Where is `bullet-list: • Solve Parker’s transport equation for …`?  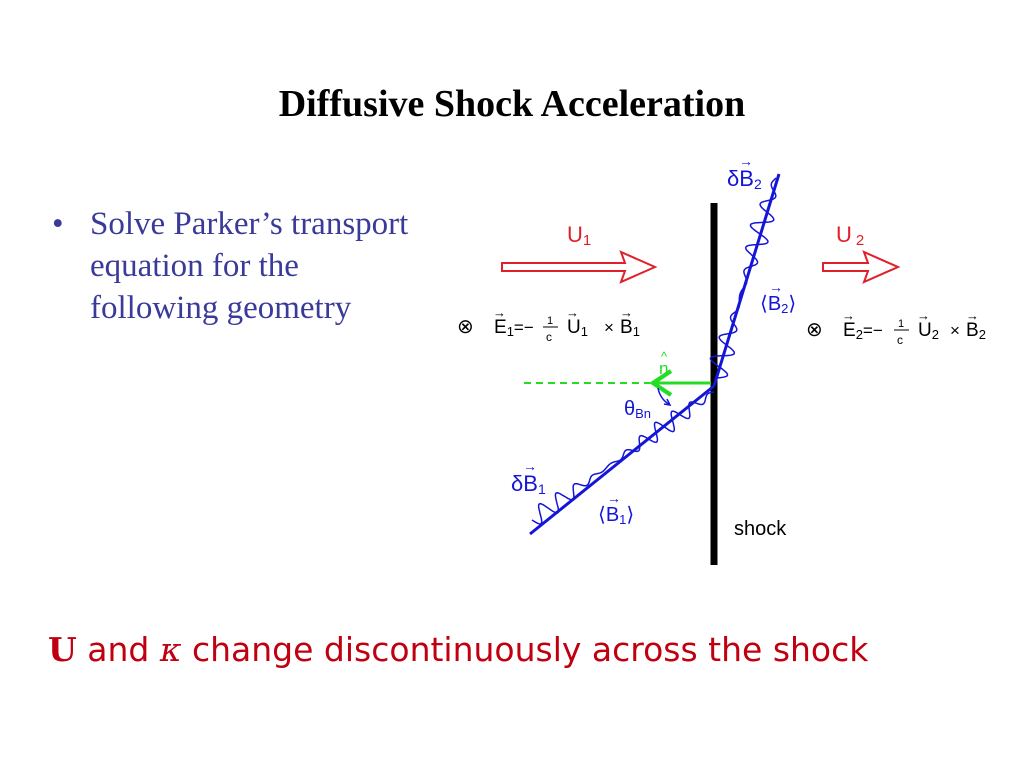
bullet-list: • Solve Parker’s transport equation for … is located at coordinates (232, 266).